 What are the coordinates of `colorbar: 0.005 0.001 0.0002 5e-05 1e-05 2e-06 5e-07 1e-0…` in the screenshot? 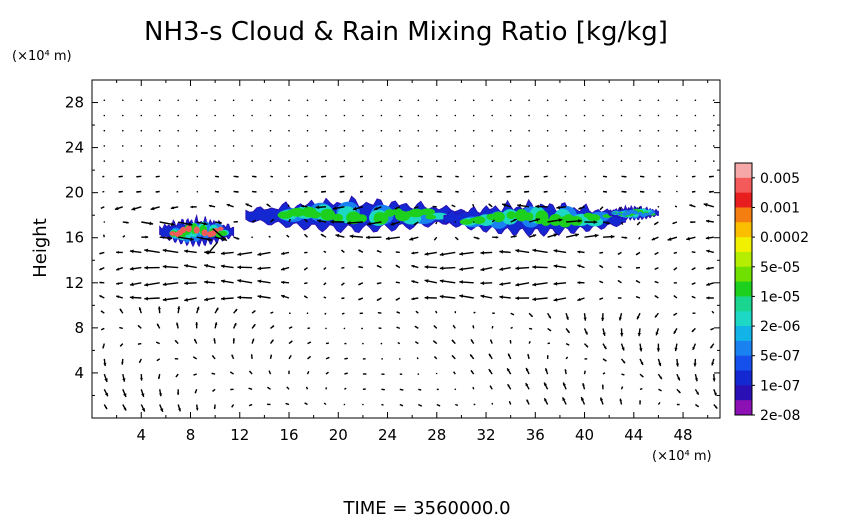 It's located at (771, 293).